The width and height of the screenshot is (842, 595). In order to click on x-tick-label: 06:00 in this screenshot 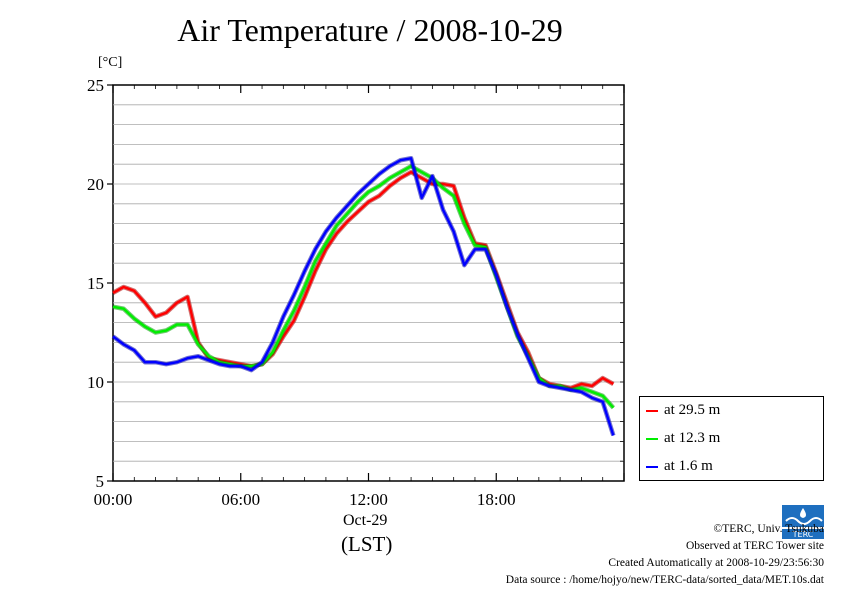, I will do `click(240, 499)`.